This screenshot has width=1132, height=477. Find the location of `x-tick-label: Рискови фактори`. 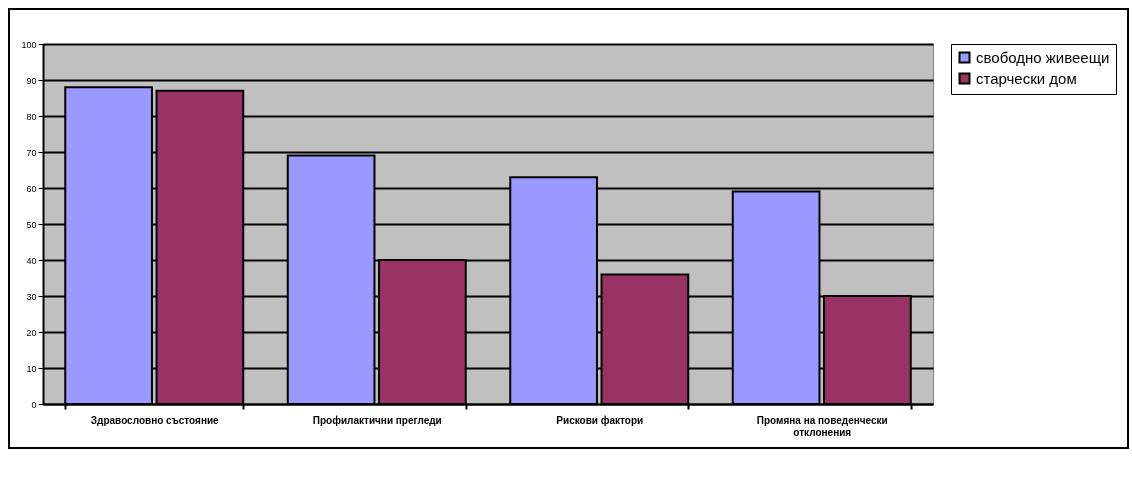

x-tick-label: Рискови фактори is located at coordinates (600, 420).